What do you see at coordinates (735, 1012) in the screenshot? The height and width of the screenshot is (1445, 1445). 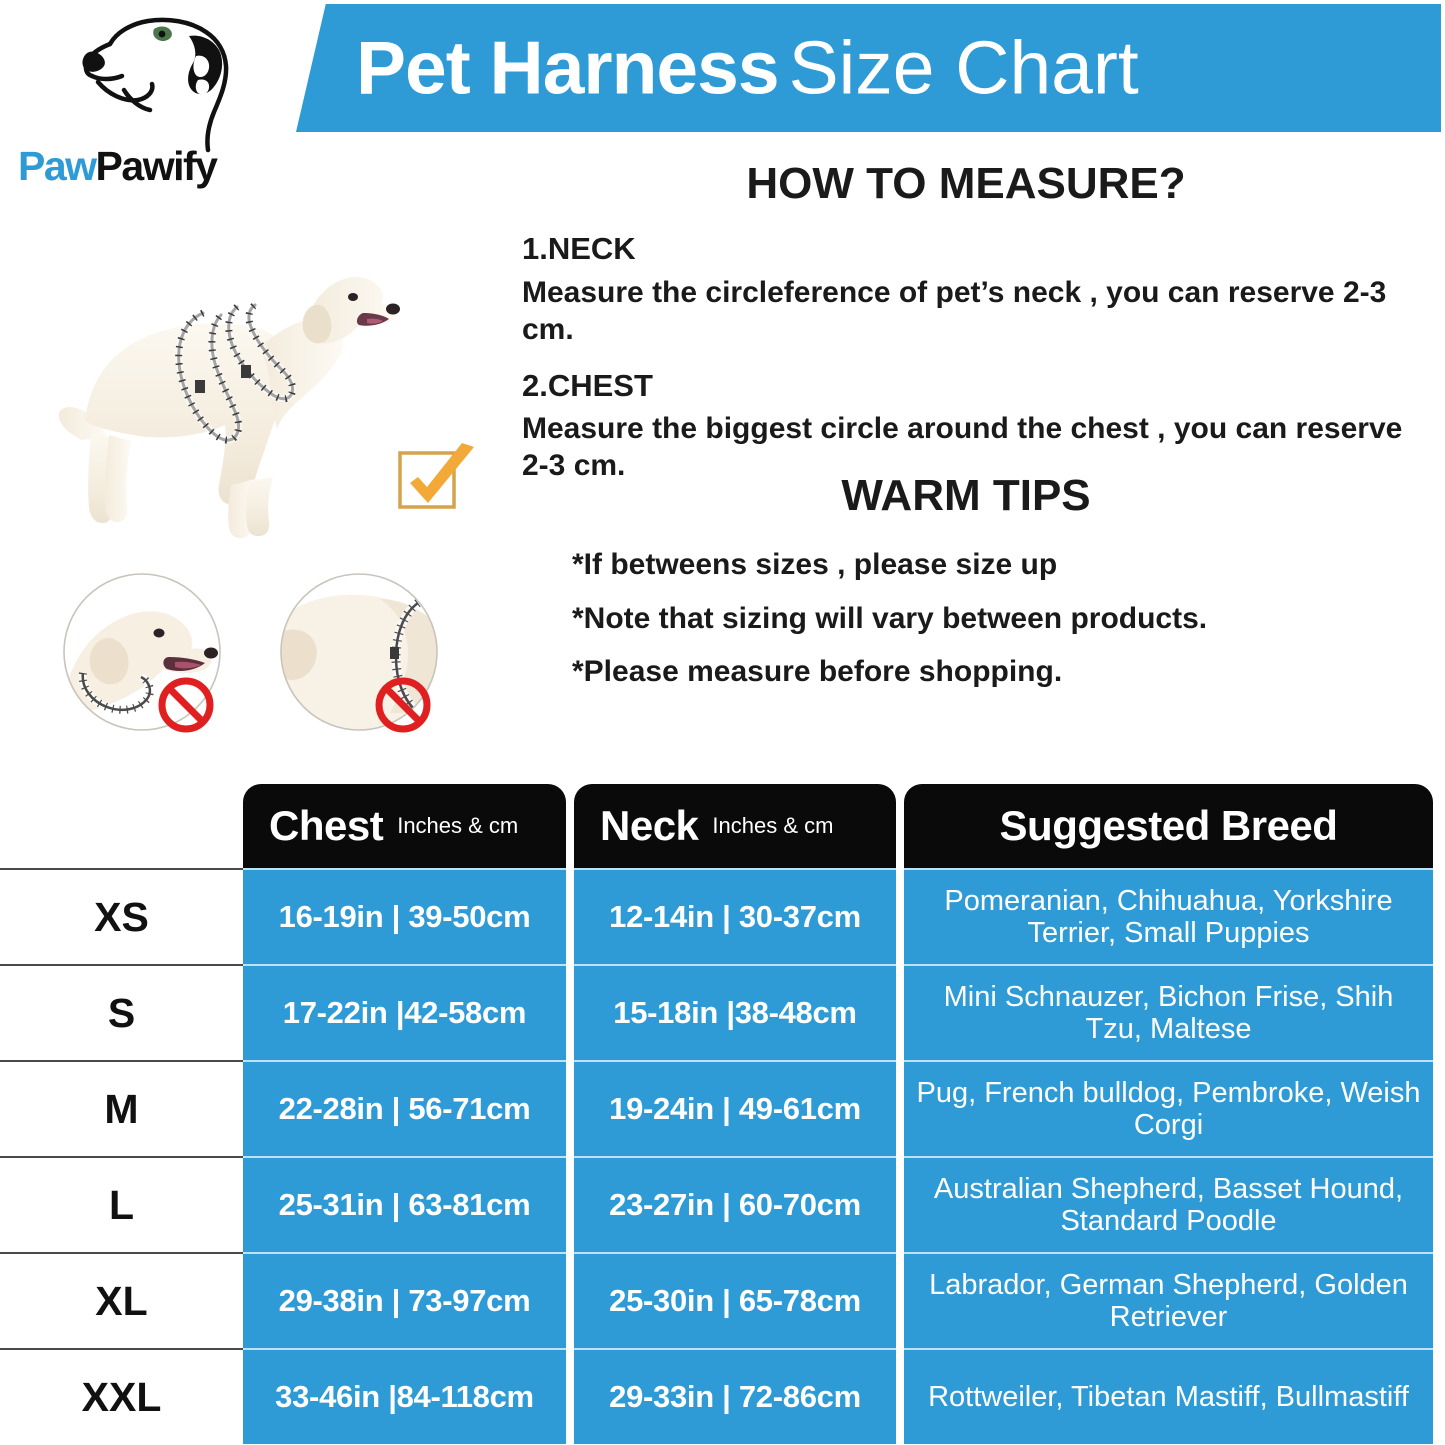 I see `cell-neck: 15-18in |38-48cm` at bounding box center [735, 1012].